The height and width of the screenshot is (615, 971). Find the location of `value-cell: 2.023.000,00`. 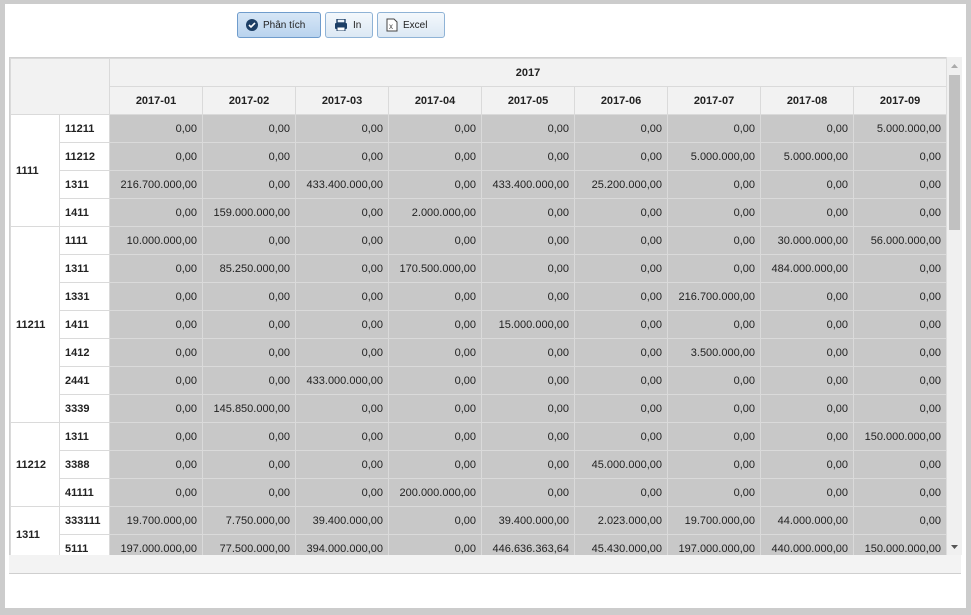

value-cell: 2.023.000,00 is located at coordinates (621, 520).